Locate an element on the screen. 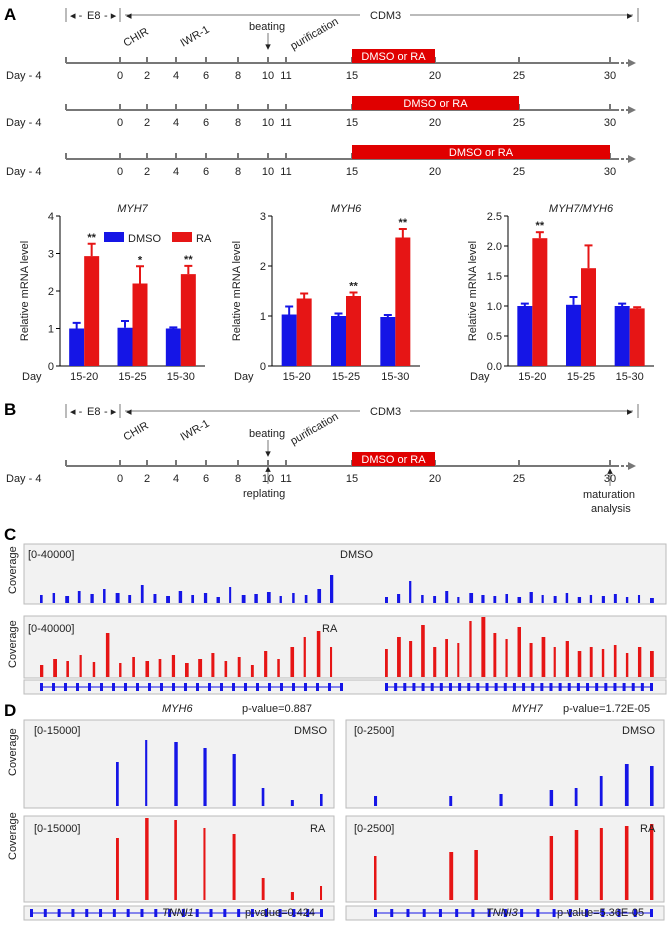 The width and height of the screenshot is (667, 926). y-tick-label: 2.5 is located at coordinates (494, 217).